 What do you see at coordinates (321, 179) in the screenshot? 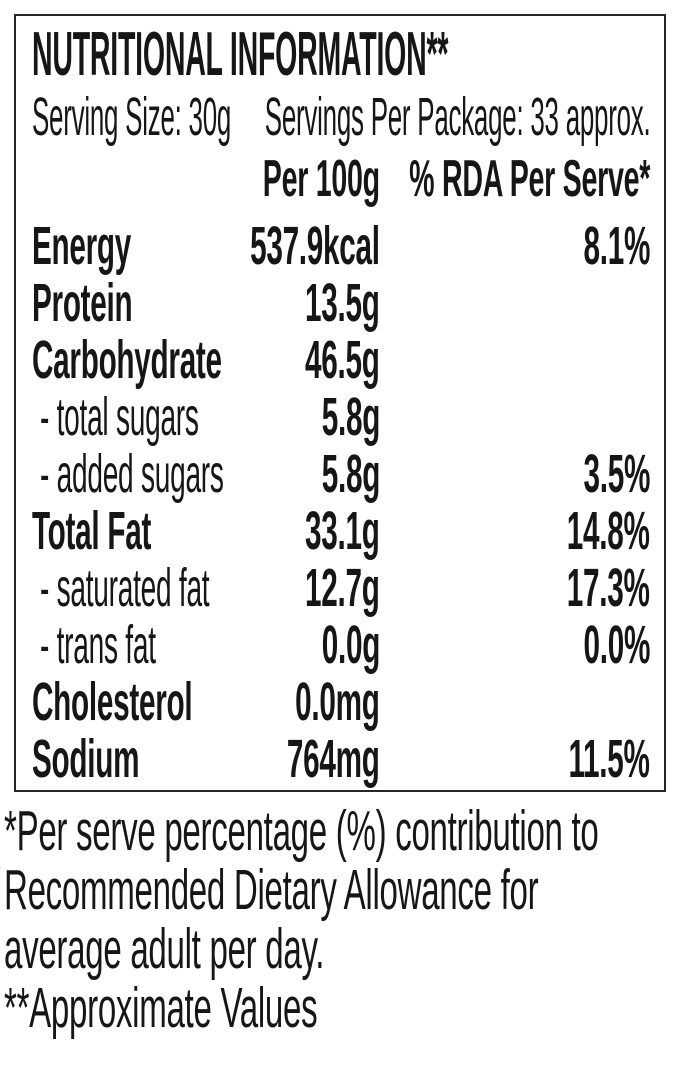
I see `column-header-per-100g: Per 100g` at bounding box center [321, 179].